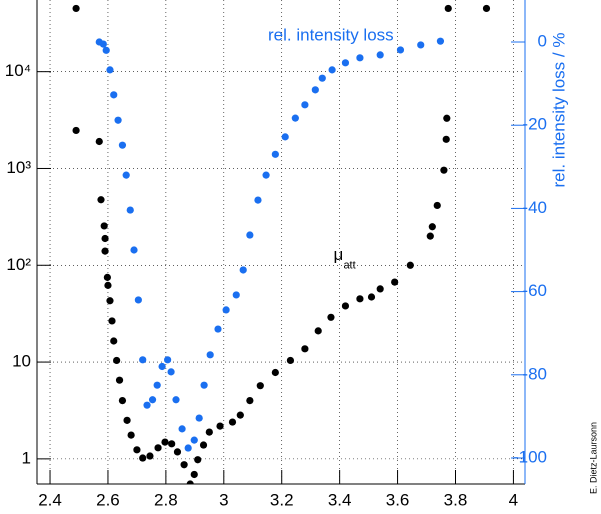  Describe the element at coordinates (26, 457) in the screenshot. I see `y-tick-label: 1` at that location.